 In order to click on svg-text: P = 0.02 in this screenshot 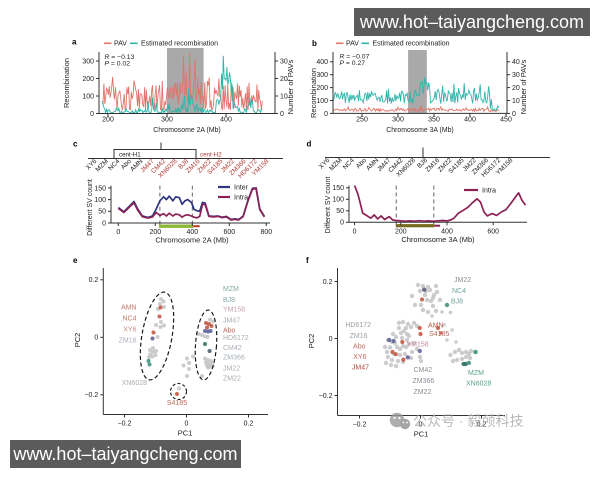, I will do `click(118, 64)`.